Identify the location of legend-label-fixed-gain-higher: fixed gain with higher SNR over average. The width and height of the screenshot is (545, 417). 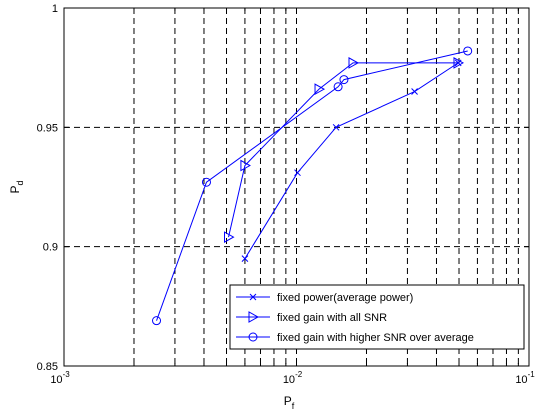
(375, 338).